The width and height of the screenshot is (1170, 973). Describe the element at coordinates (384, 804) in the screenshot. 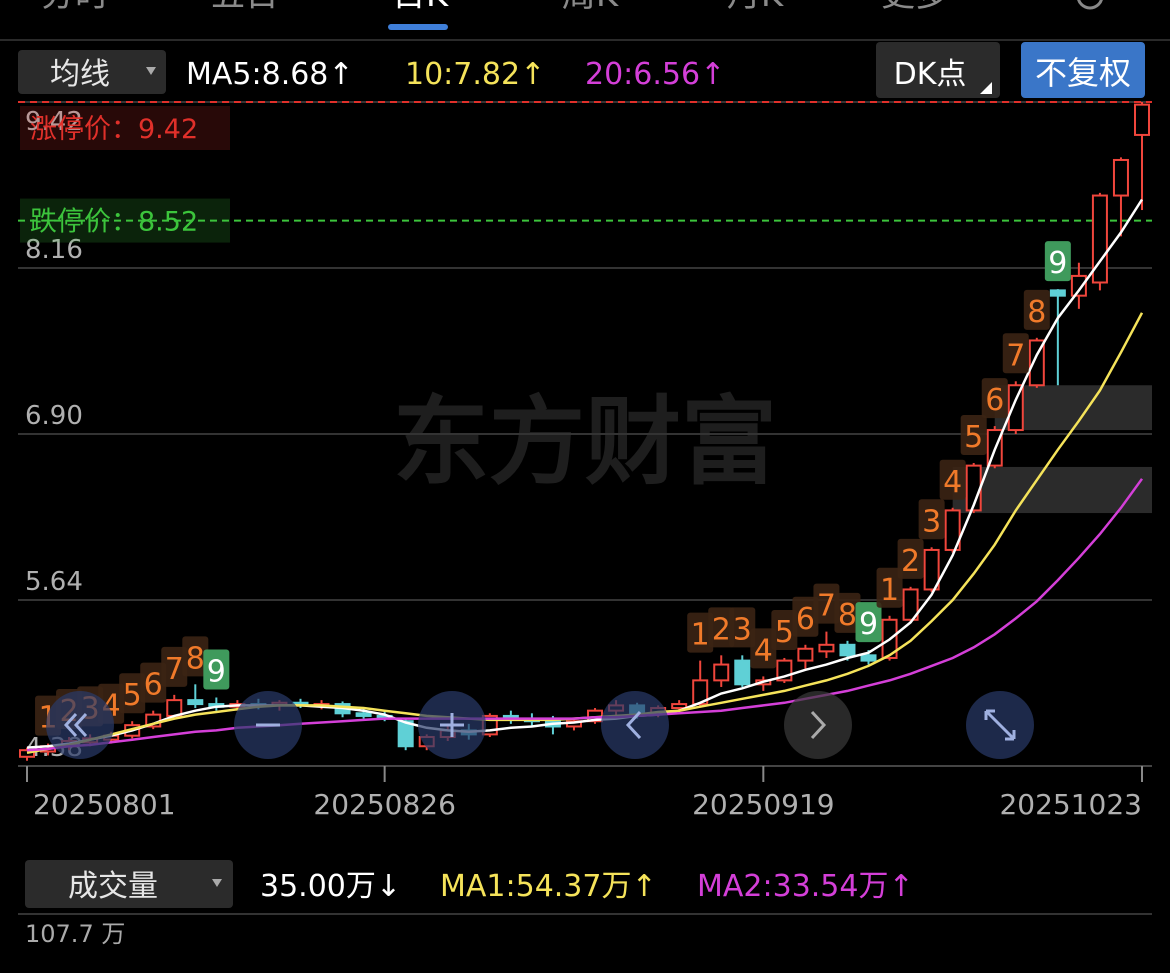

I see `x-tick-label: 20250826` at that location.